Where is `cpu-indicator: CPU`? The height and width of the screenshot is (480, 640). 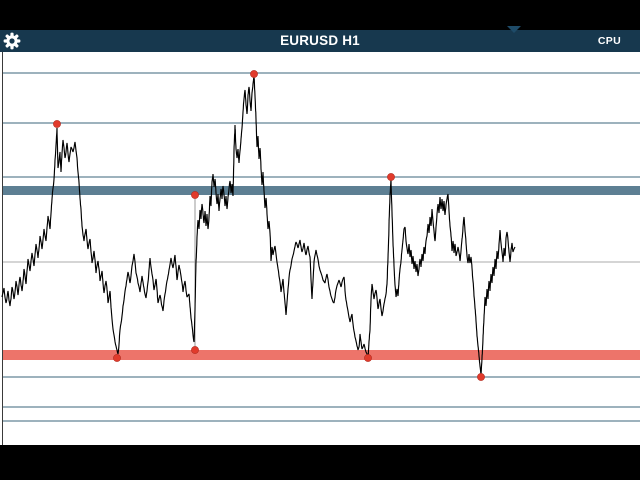 cpu-indicator: CPU is located at coordinates (609, 41).